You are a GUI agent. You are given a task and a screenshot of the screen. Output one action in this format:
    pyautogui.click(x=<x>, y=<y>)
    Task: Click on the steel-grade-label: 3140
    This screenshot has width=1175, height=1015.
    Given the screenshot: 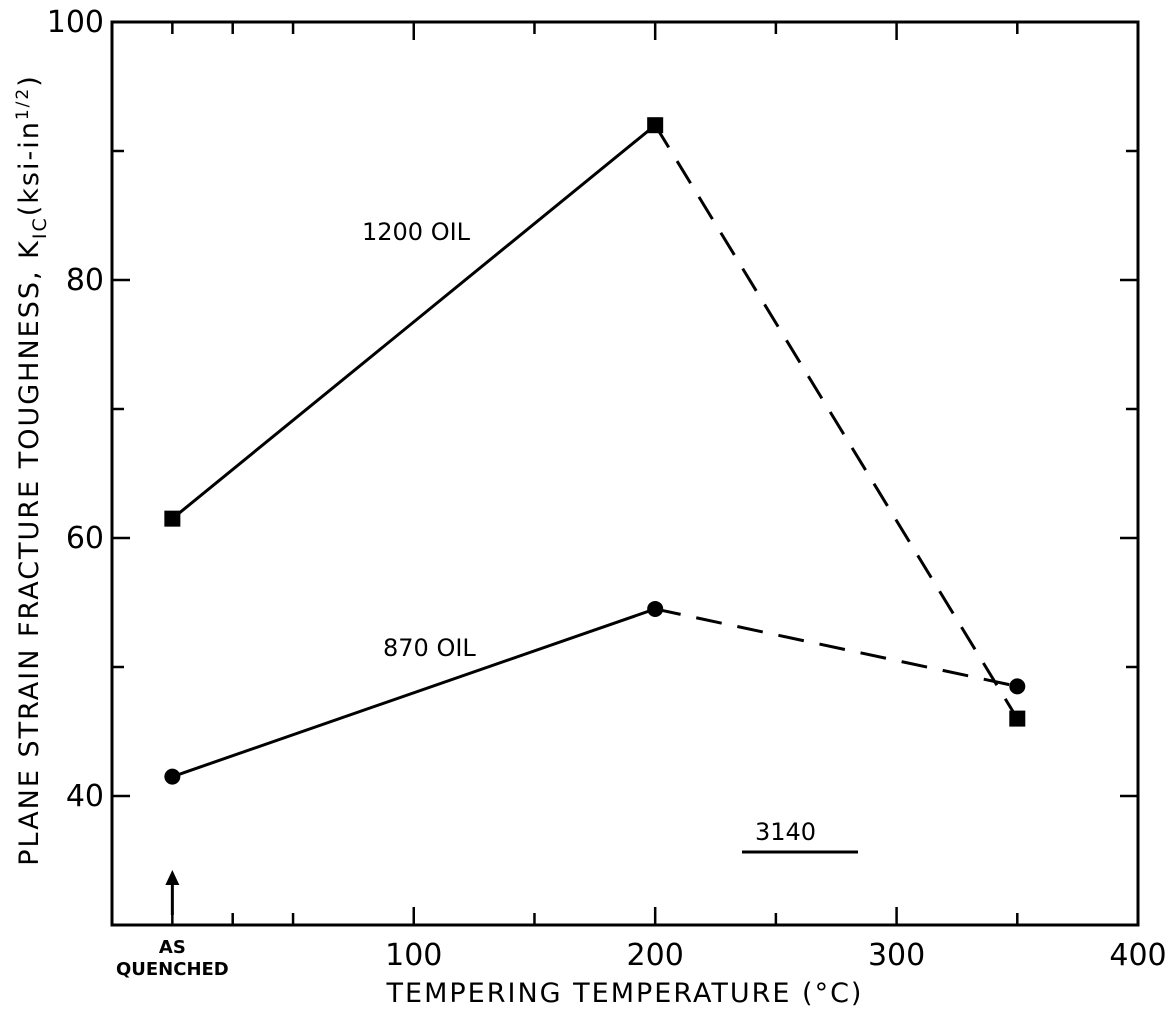 What is the action you would take?
    pyautogui.click(x=785, y=832)
    